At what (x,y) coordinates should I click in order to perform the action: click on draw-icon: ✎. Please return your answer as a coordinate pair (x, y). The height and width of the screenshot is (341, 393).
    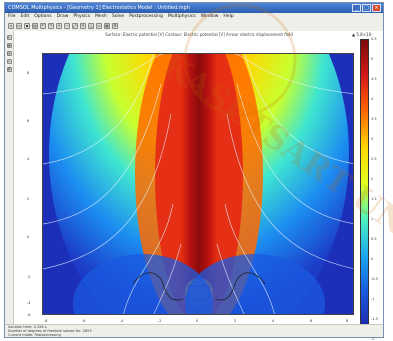
    Looking at the image, I should click on (83, 26).